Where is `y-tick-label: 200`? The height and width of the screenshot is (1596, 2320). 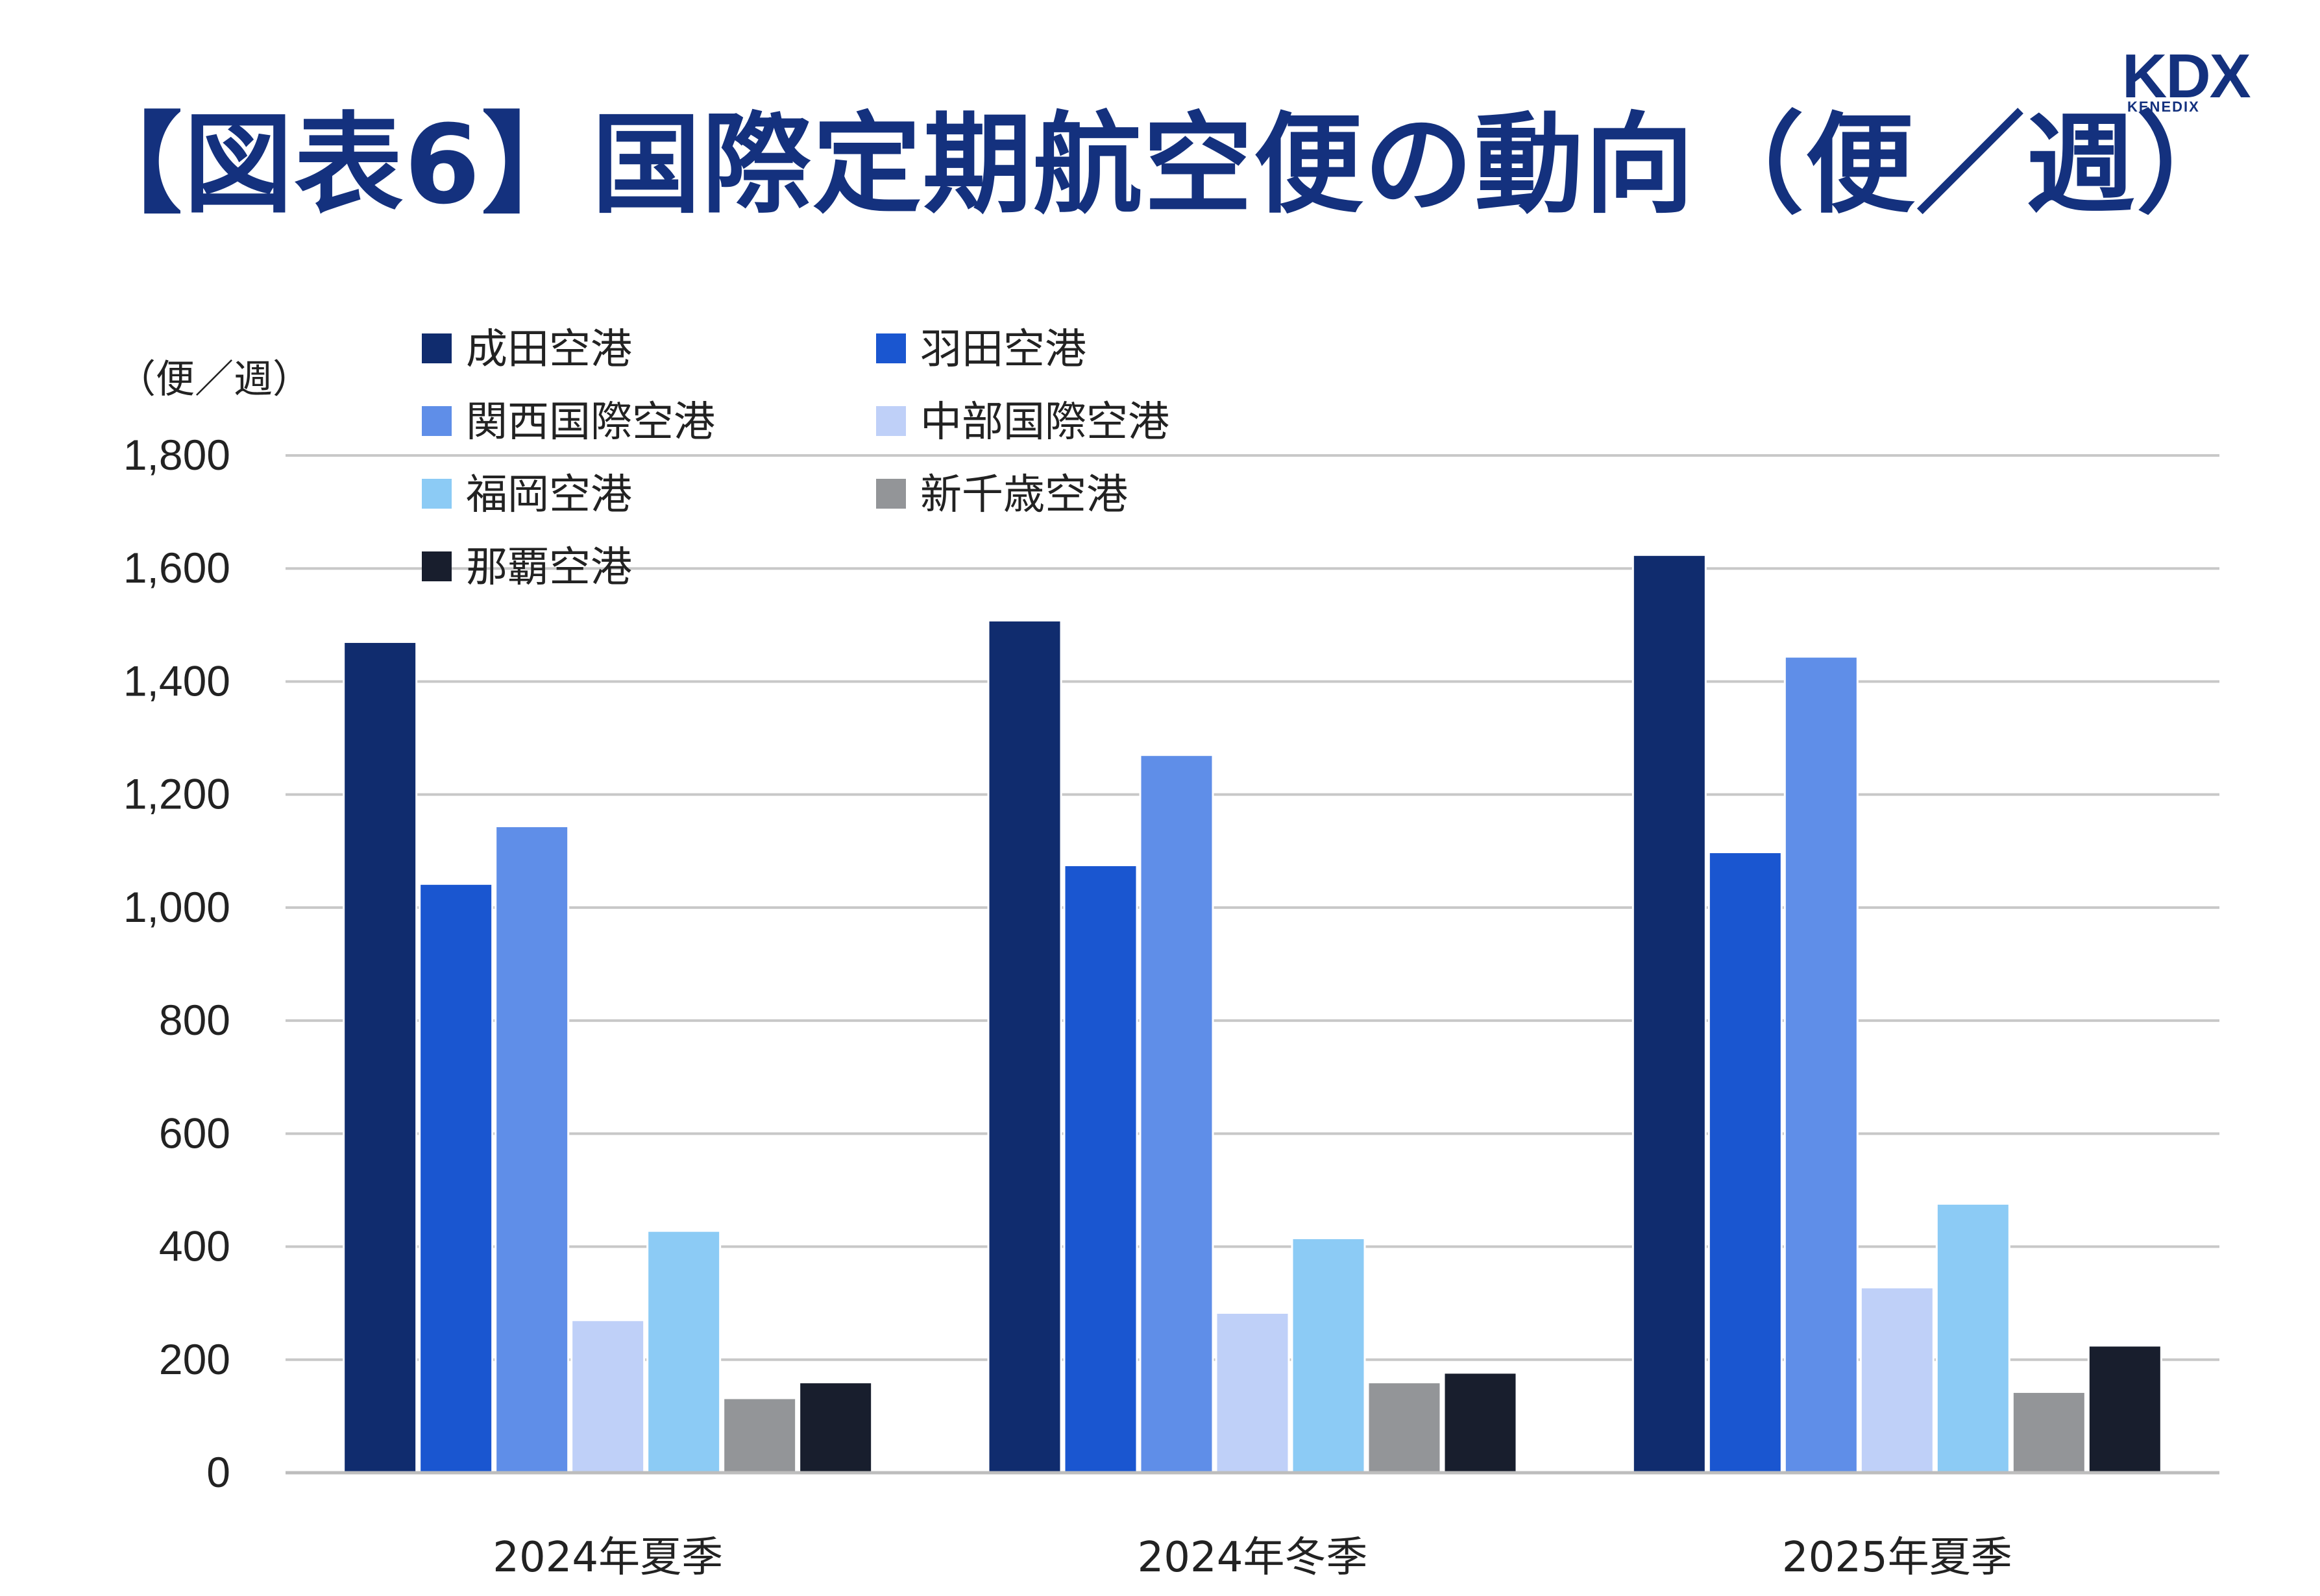 y-tick-label: 200 is located at coordinates (194, 1359).